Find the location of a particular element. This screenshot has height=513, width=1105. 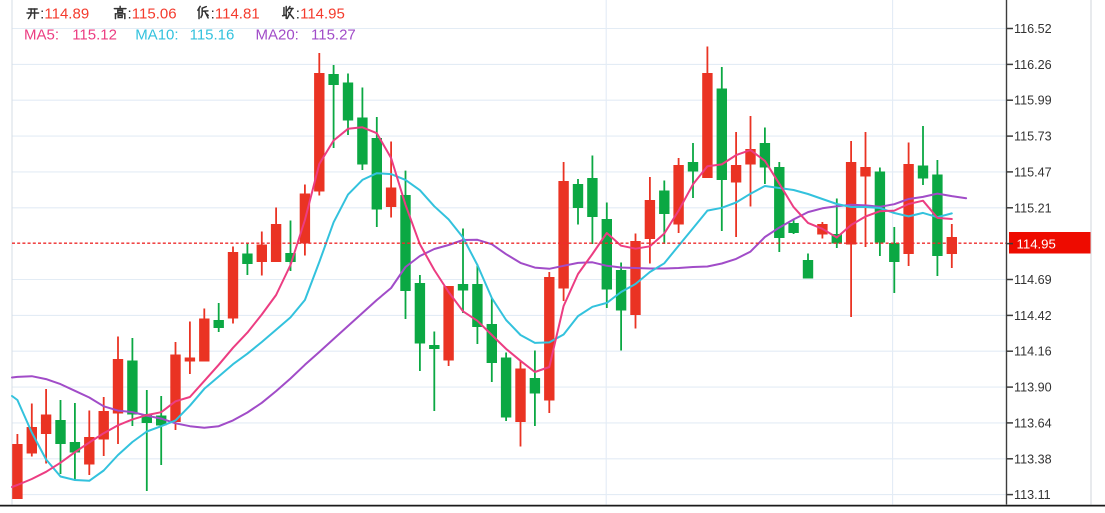

svg-text: MA10: is located at coordinates (156, 34).